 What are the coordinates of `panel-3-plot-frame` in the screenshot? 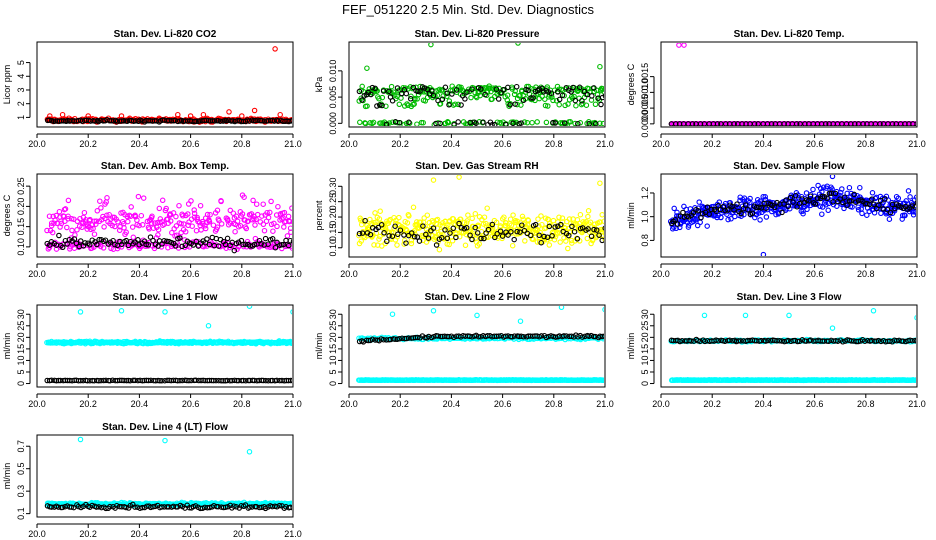 It's located at (789, 84).